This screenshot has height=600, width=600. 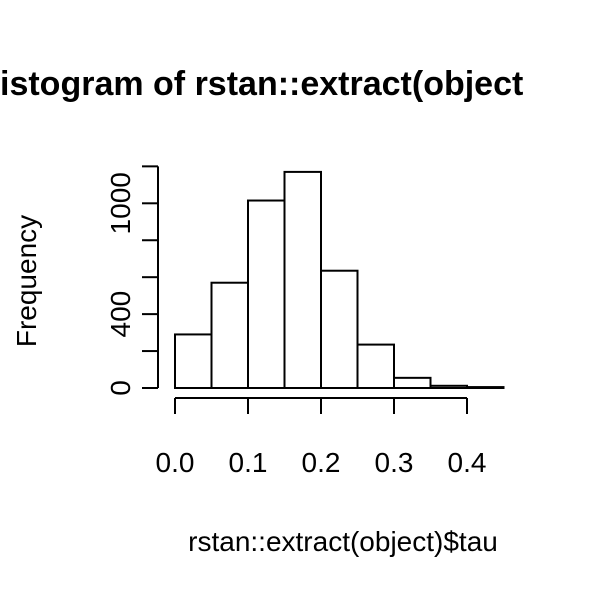 I want to click on x-tick-label: 0.0, so click(x=175, y=462).